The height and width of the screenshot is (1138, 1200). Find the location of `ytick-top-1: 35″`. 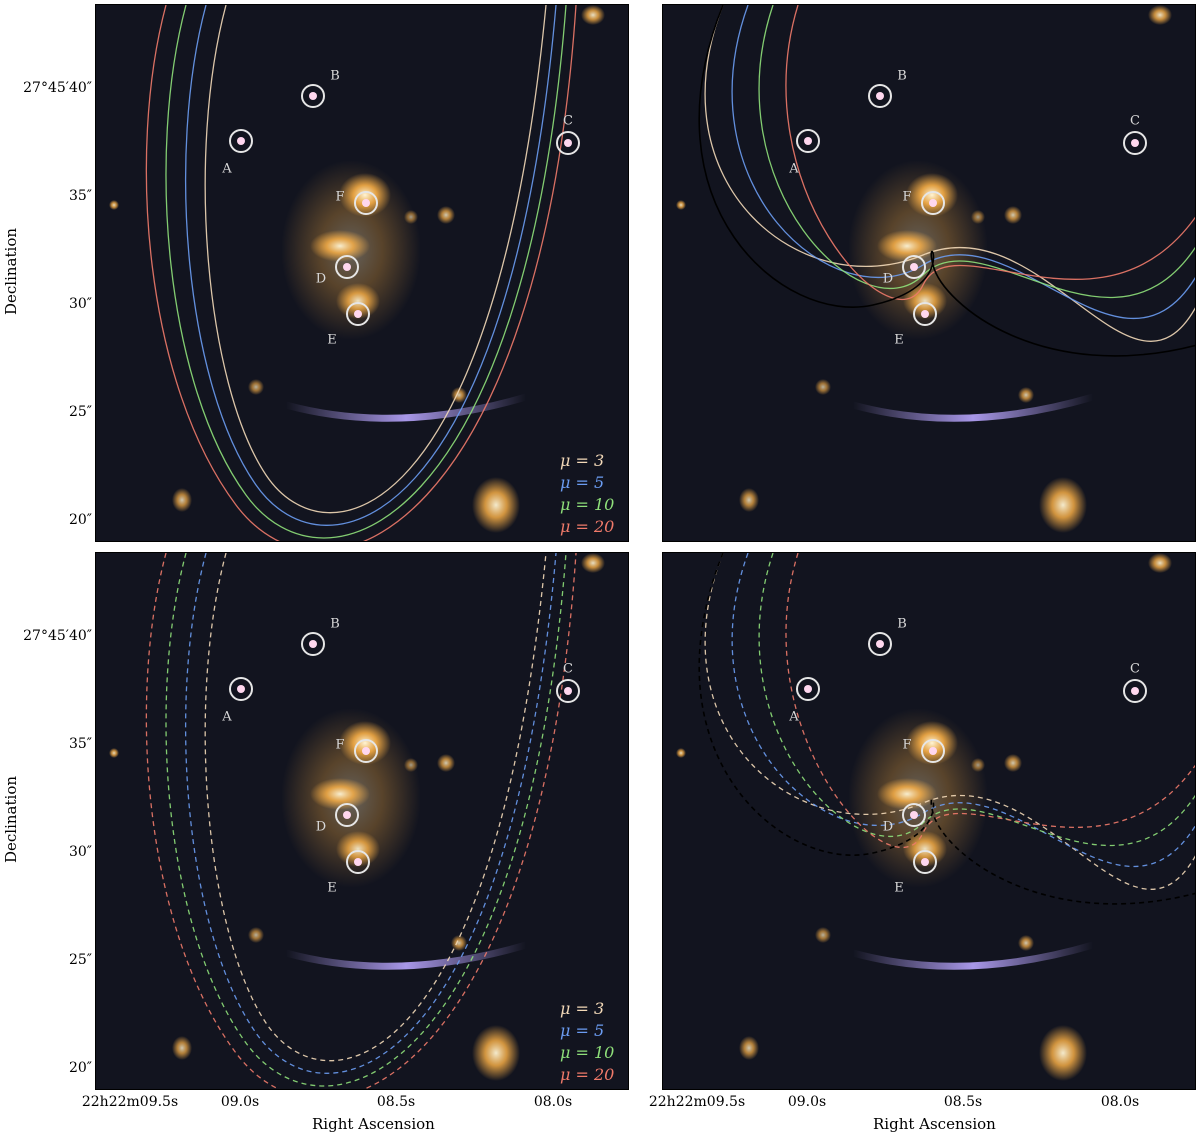

ytick-top-1: 35″ is located at coordinates (80, 196).